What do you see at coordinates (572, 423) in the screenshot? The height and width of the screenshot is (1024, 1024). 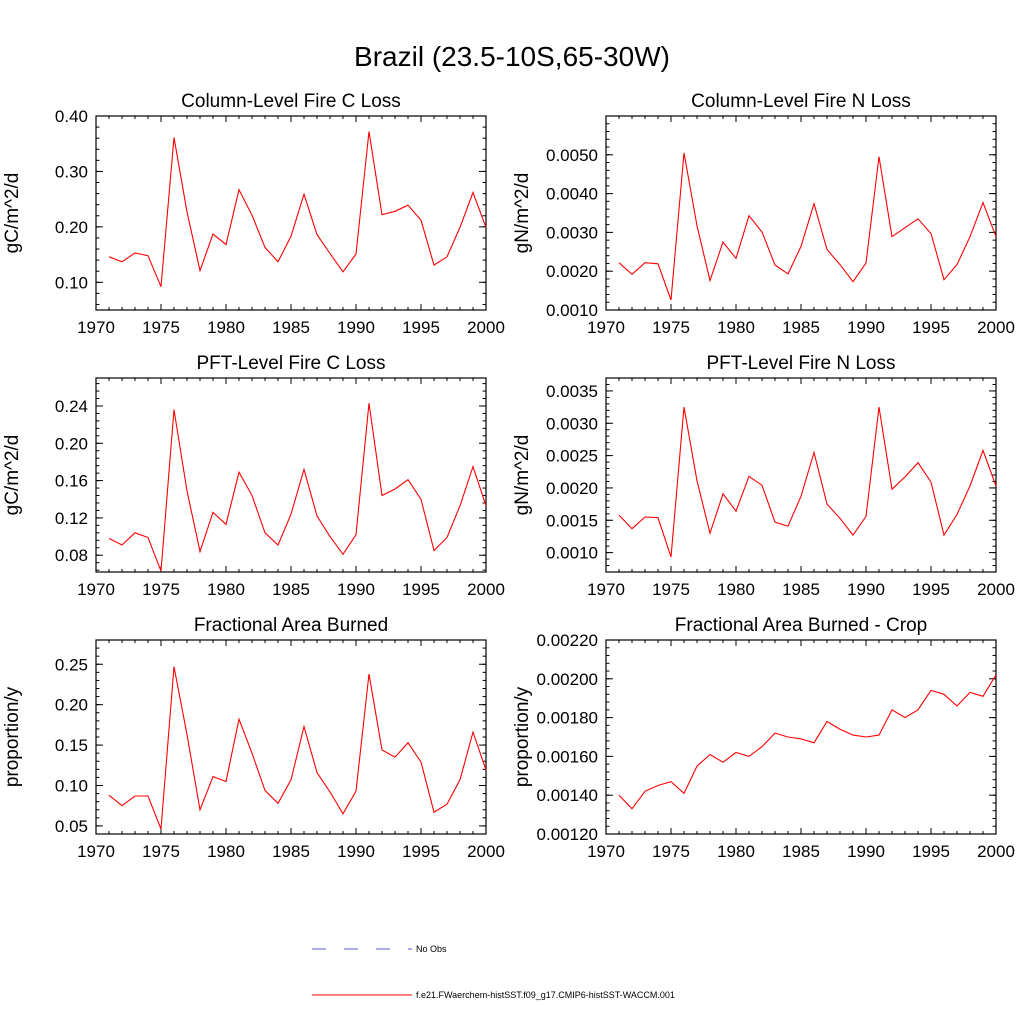 I see `y-tick-label: 0.0030` at bounding box center [572, 423].